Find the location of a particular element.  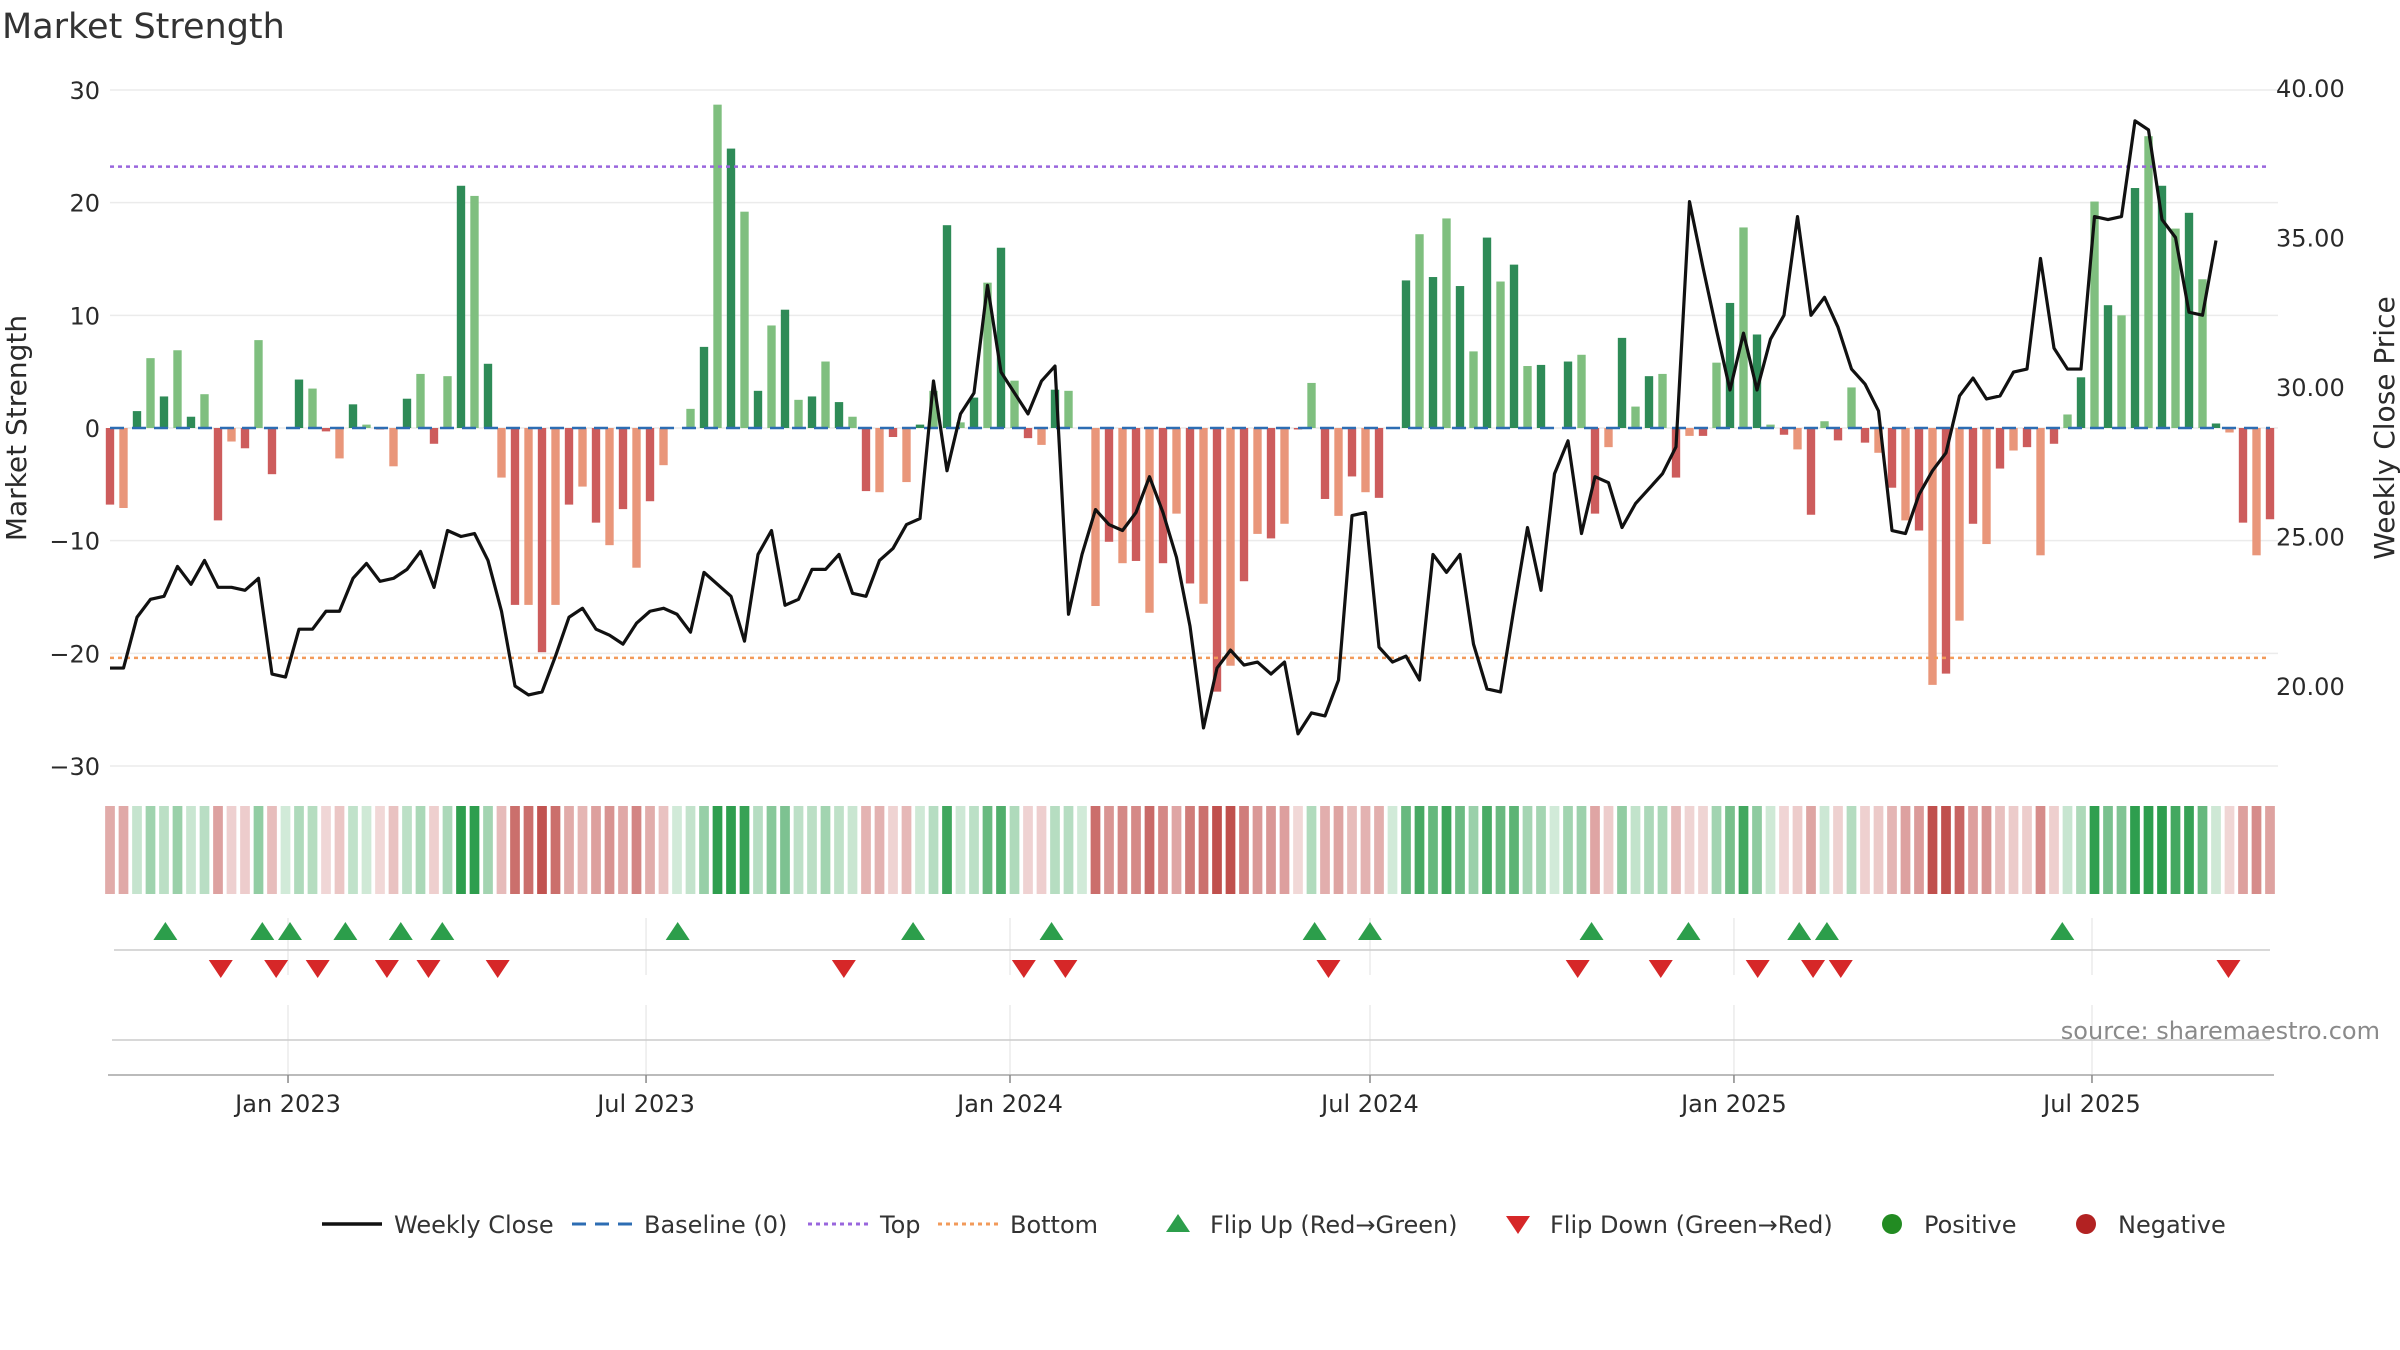

right-tick-label: 35.00 is located at coordinates (2310, 239).